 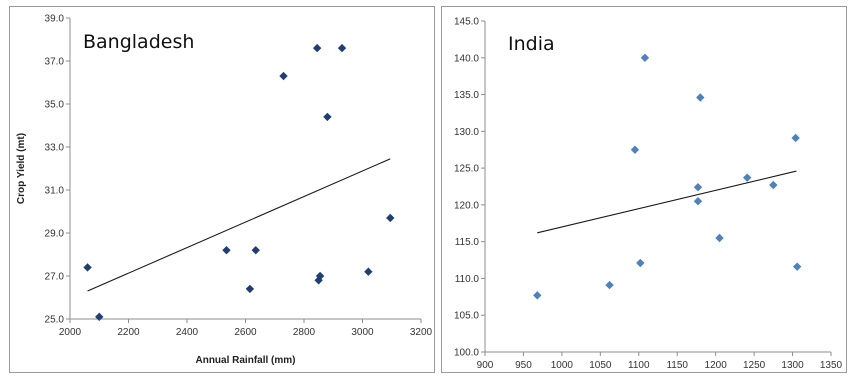 I want to click on india-x-tick-label: 1350, so click(x=831, y=365).